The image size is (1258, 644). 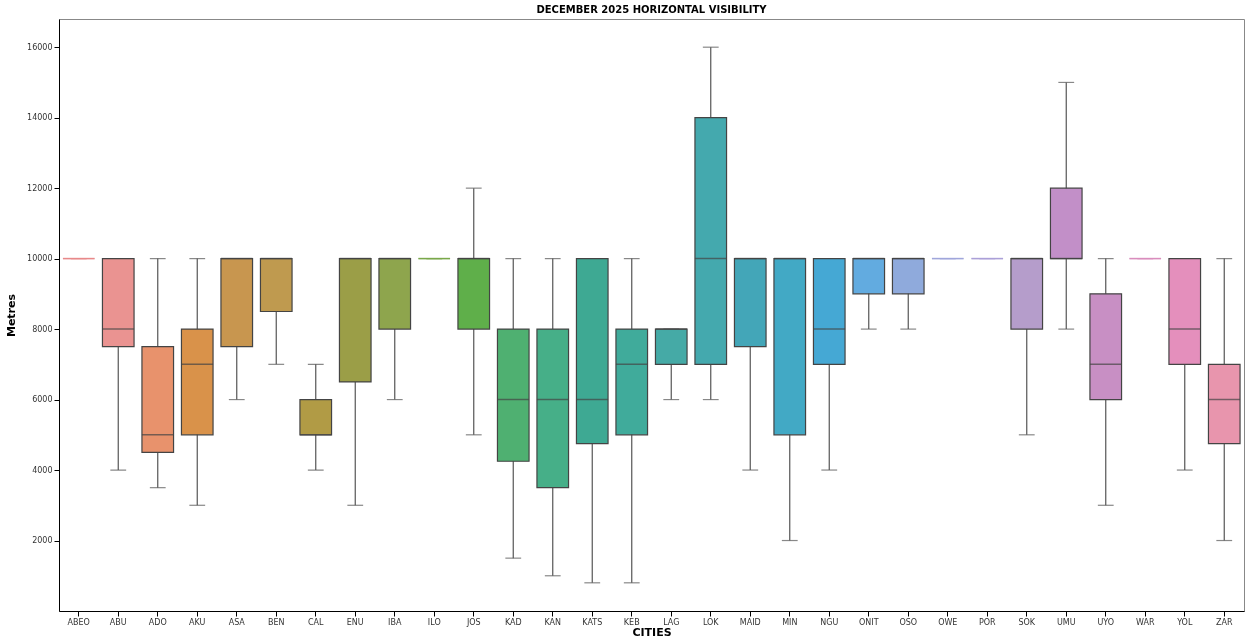 I want to click on x-tick-label: NGU, so click(x=829, y=622).